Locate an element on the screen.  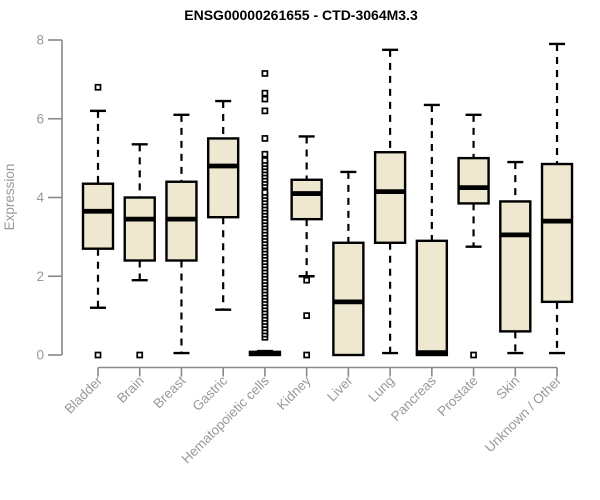
boxplot-liver is located at coordinates (348, 263).